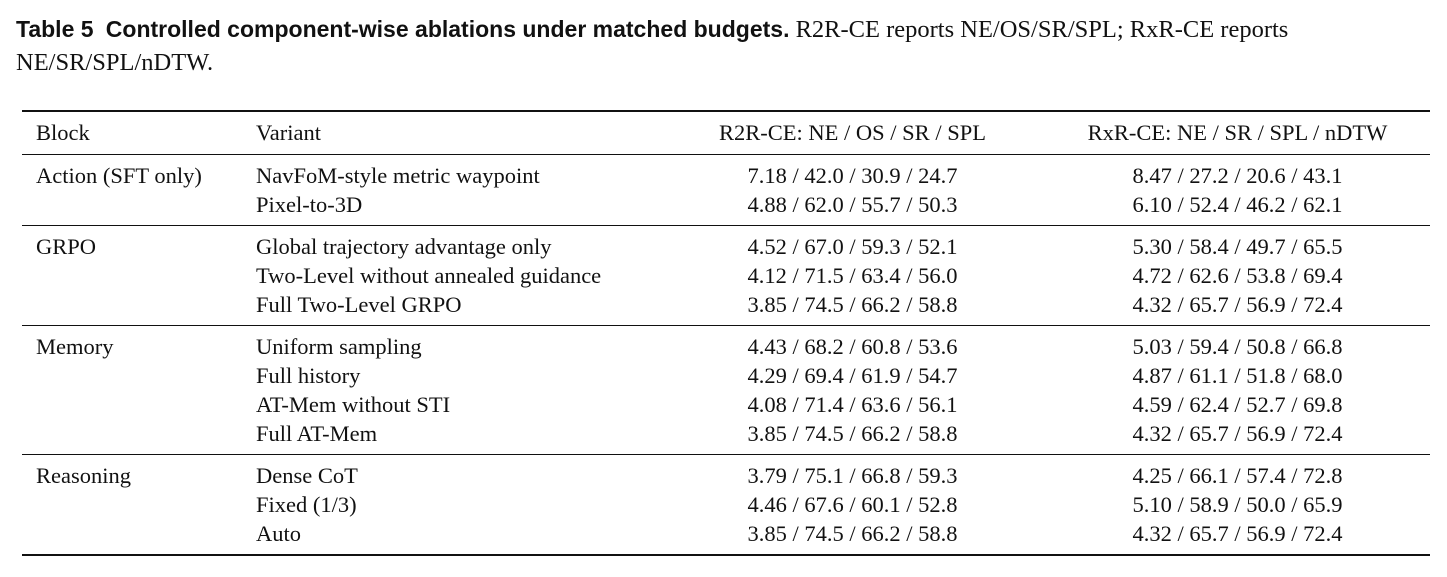 The width and height of the screenshot is (1447, 577). What do you see at coordinates (132, 472) in the screenshot?
I see `block-label: Reasoning` at bounding box center [132, 472].